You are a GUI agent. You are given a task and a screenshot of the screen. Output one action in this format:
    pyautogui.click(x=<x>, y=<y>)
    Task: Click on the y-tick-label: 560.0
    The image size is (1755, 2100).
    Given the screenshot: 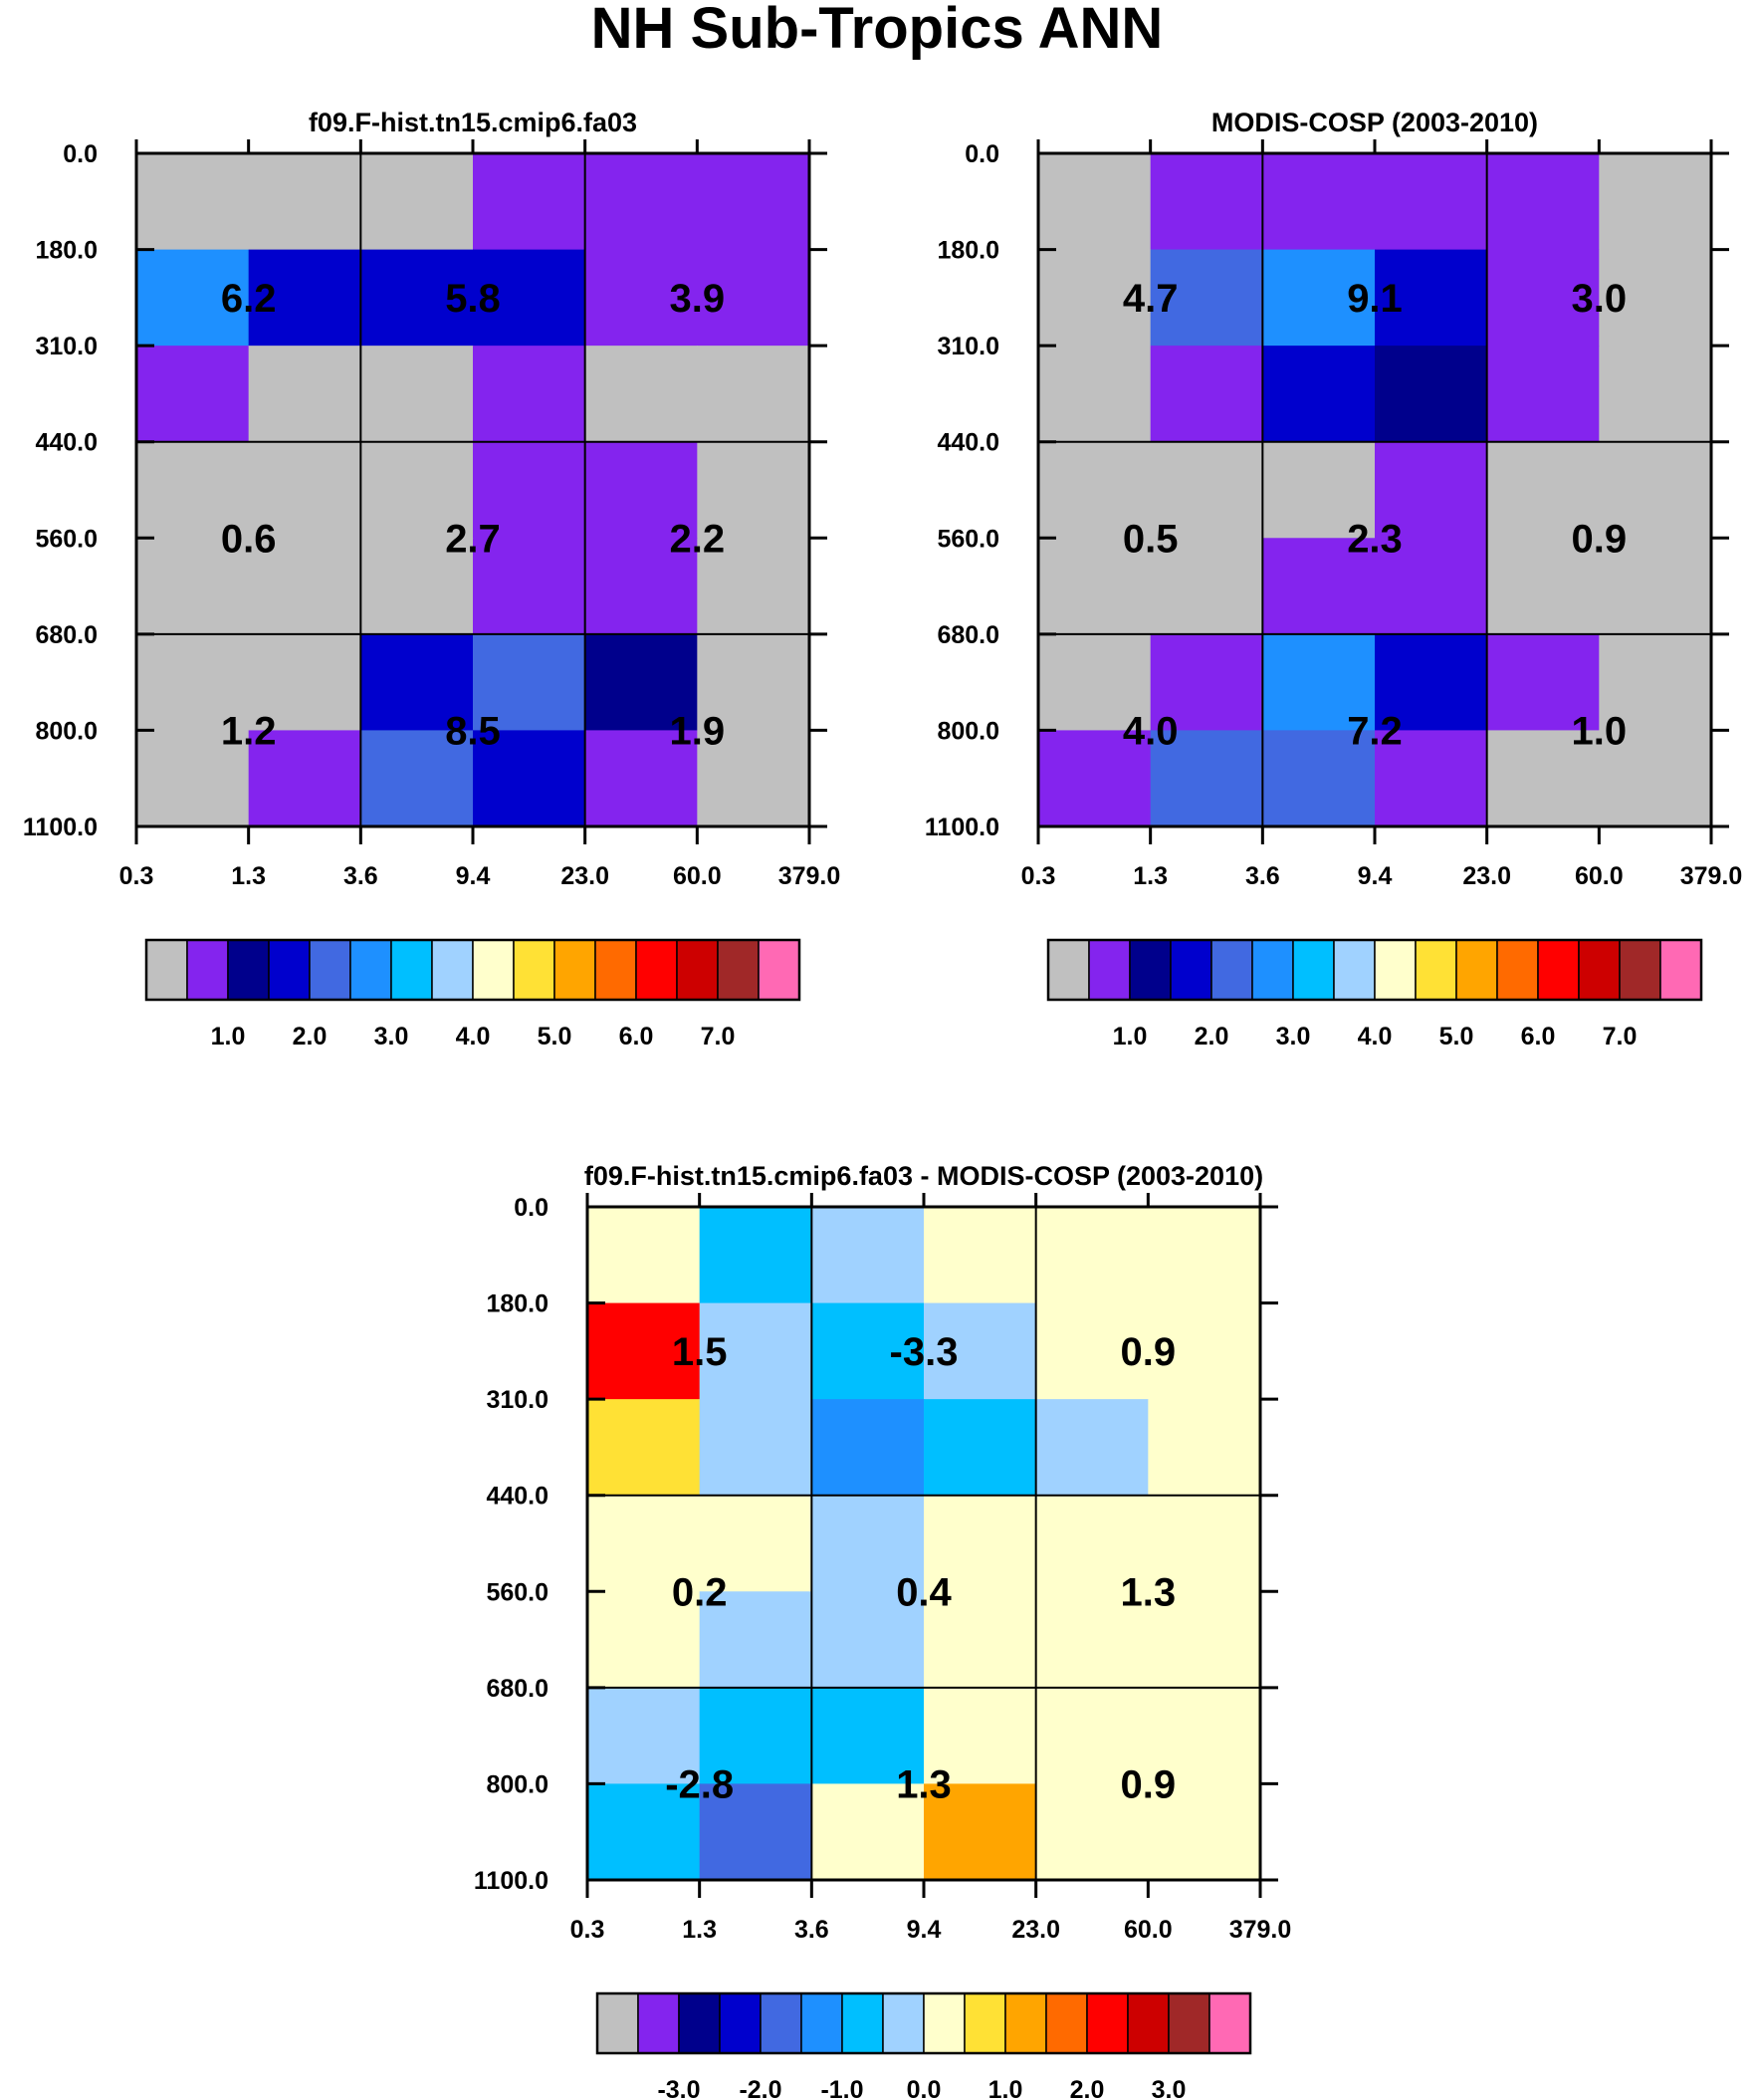 What is the action you would take?
    pyautogui.click(x=66, y=539)
    